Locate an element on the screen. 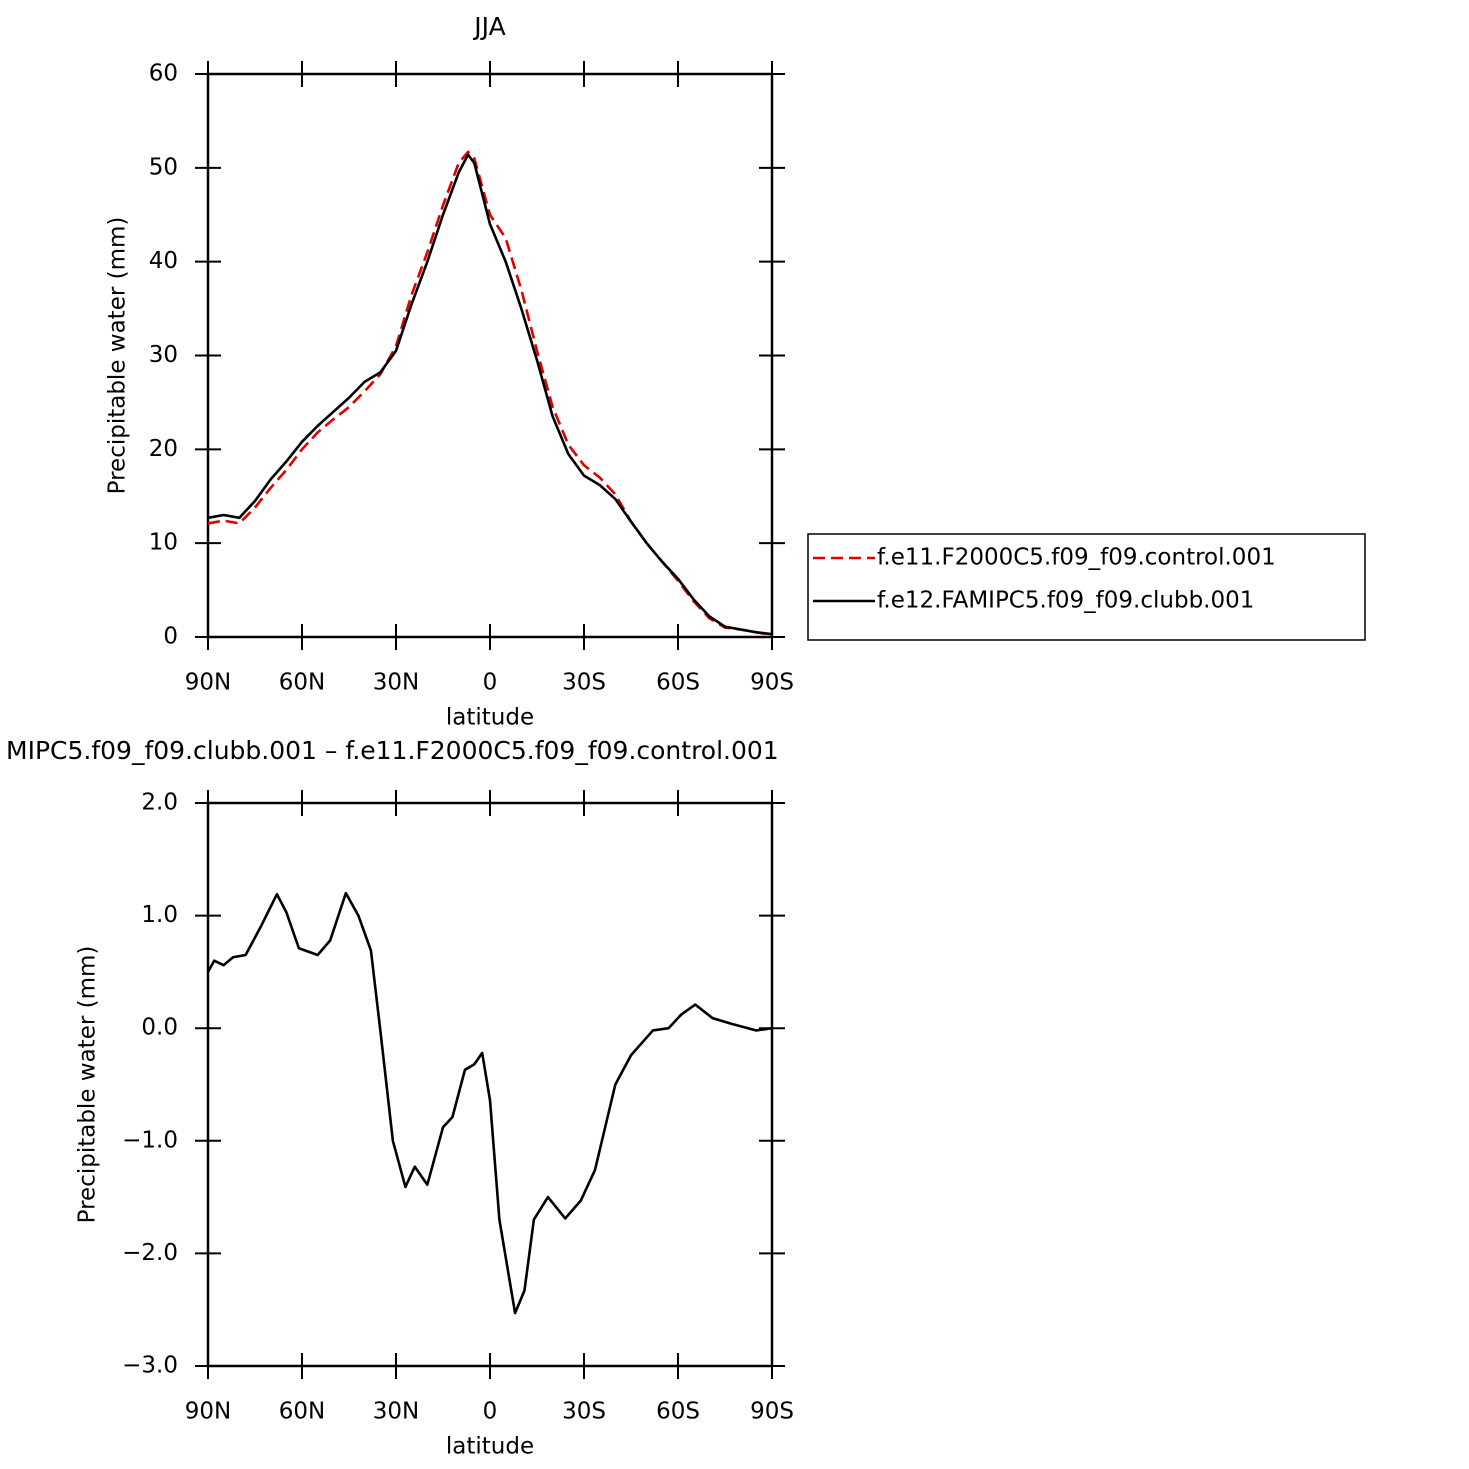 The width and height of the screenshot is (1469, 1469). legend-label: f.e11.F2000C5.f09_f09.control.001 is located at coordinates (1076, 558).